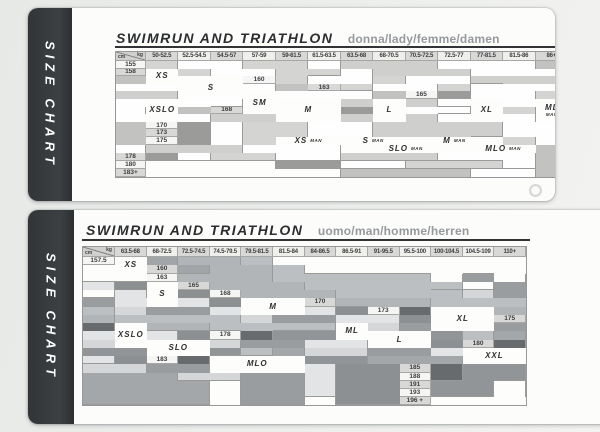  What do you see at coordinates (162, 294) in the screenshot?
I see `size-region-label-text: S` at bounding box center [162, 294].